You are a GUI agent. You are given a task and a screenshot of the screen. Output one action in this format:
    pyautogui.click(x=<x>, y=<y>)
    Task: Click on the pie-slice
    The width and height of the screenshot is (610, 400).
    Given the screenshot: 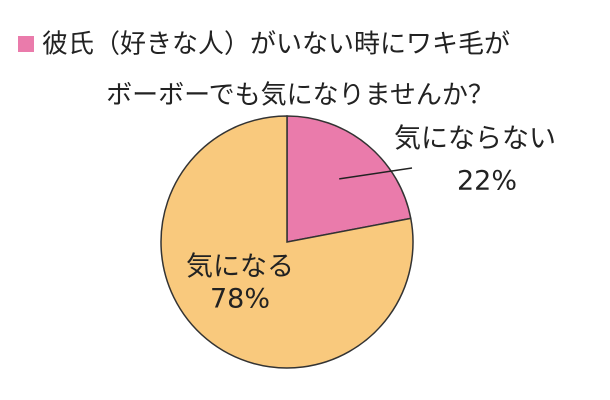 What is the action you would take?
    pyautogui.click(x=349, y=179)
    